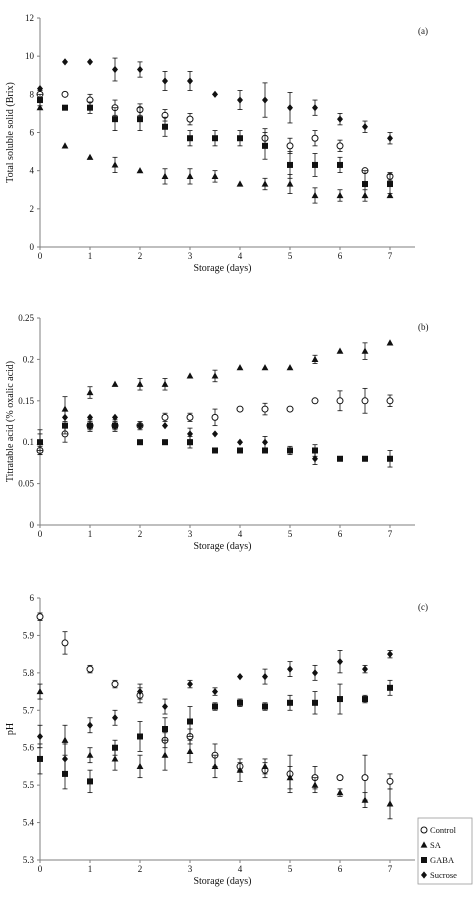  I want to click on y-tick-label: 12, so click(29, 18).